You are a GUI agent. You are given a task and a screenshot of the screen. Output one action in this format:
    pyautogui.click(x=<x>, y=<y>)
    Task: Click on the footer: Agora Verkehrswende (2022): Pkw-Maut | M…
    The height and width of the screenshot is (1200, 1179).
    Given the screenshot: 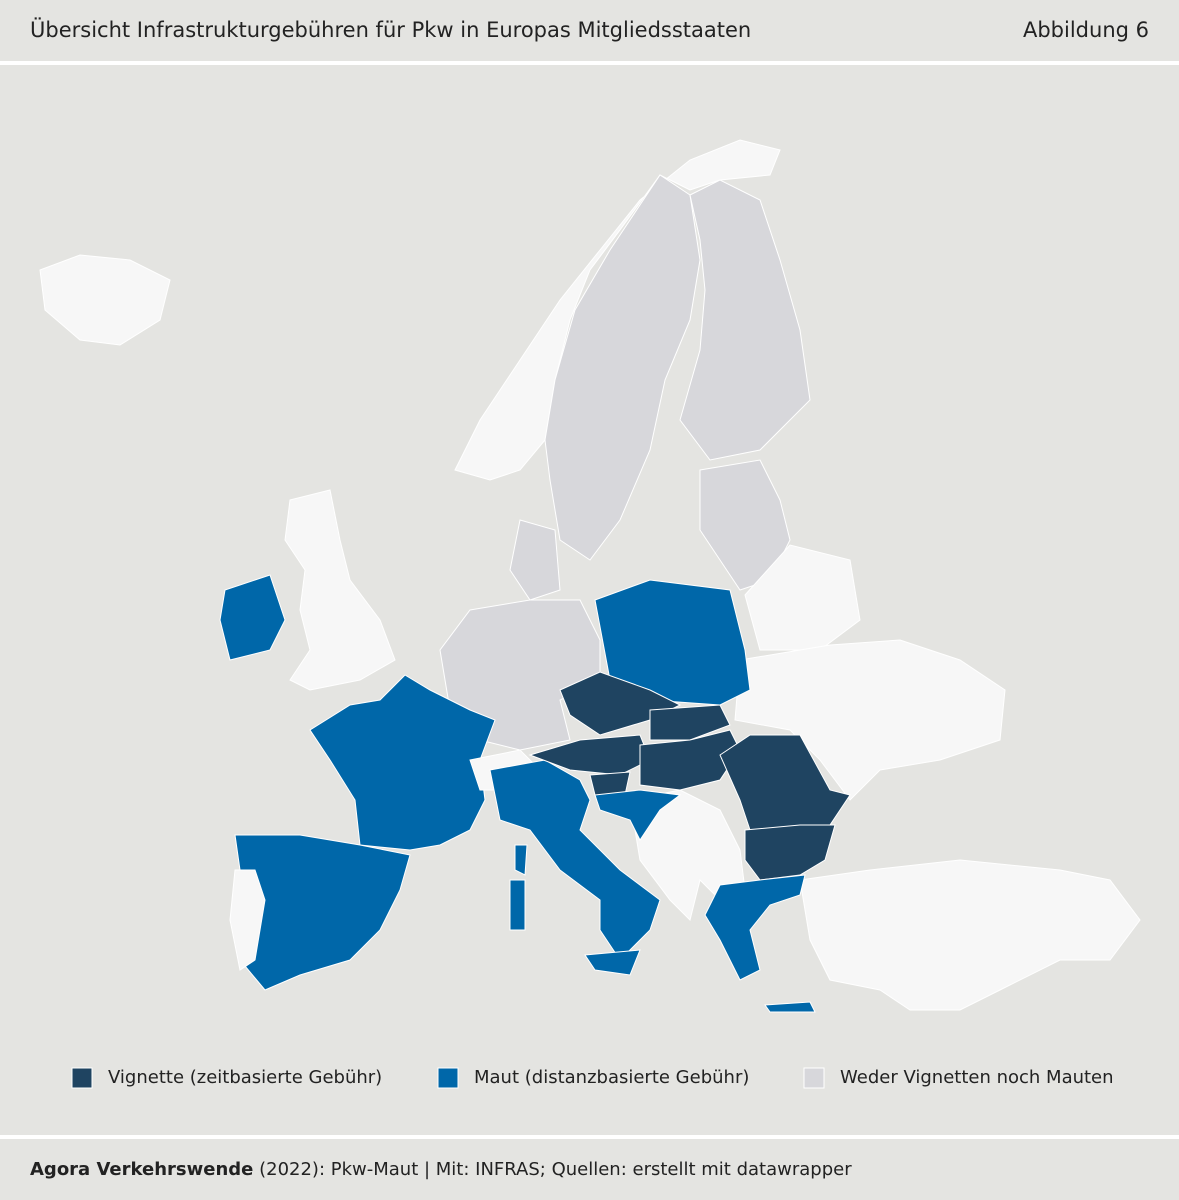 What is the action you would take?
    pyautogui.click(x=589, y=1169)
    